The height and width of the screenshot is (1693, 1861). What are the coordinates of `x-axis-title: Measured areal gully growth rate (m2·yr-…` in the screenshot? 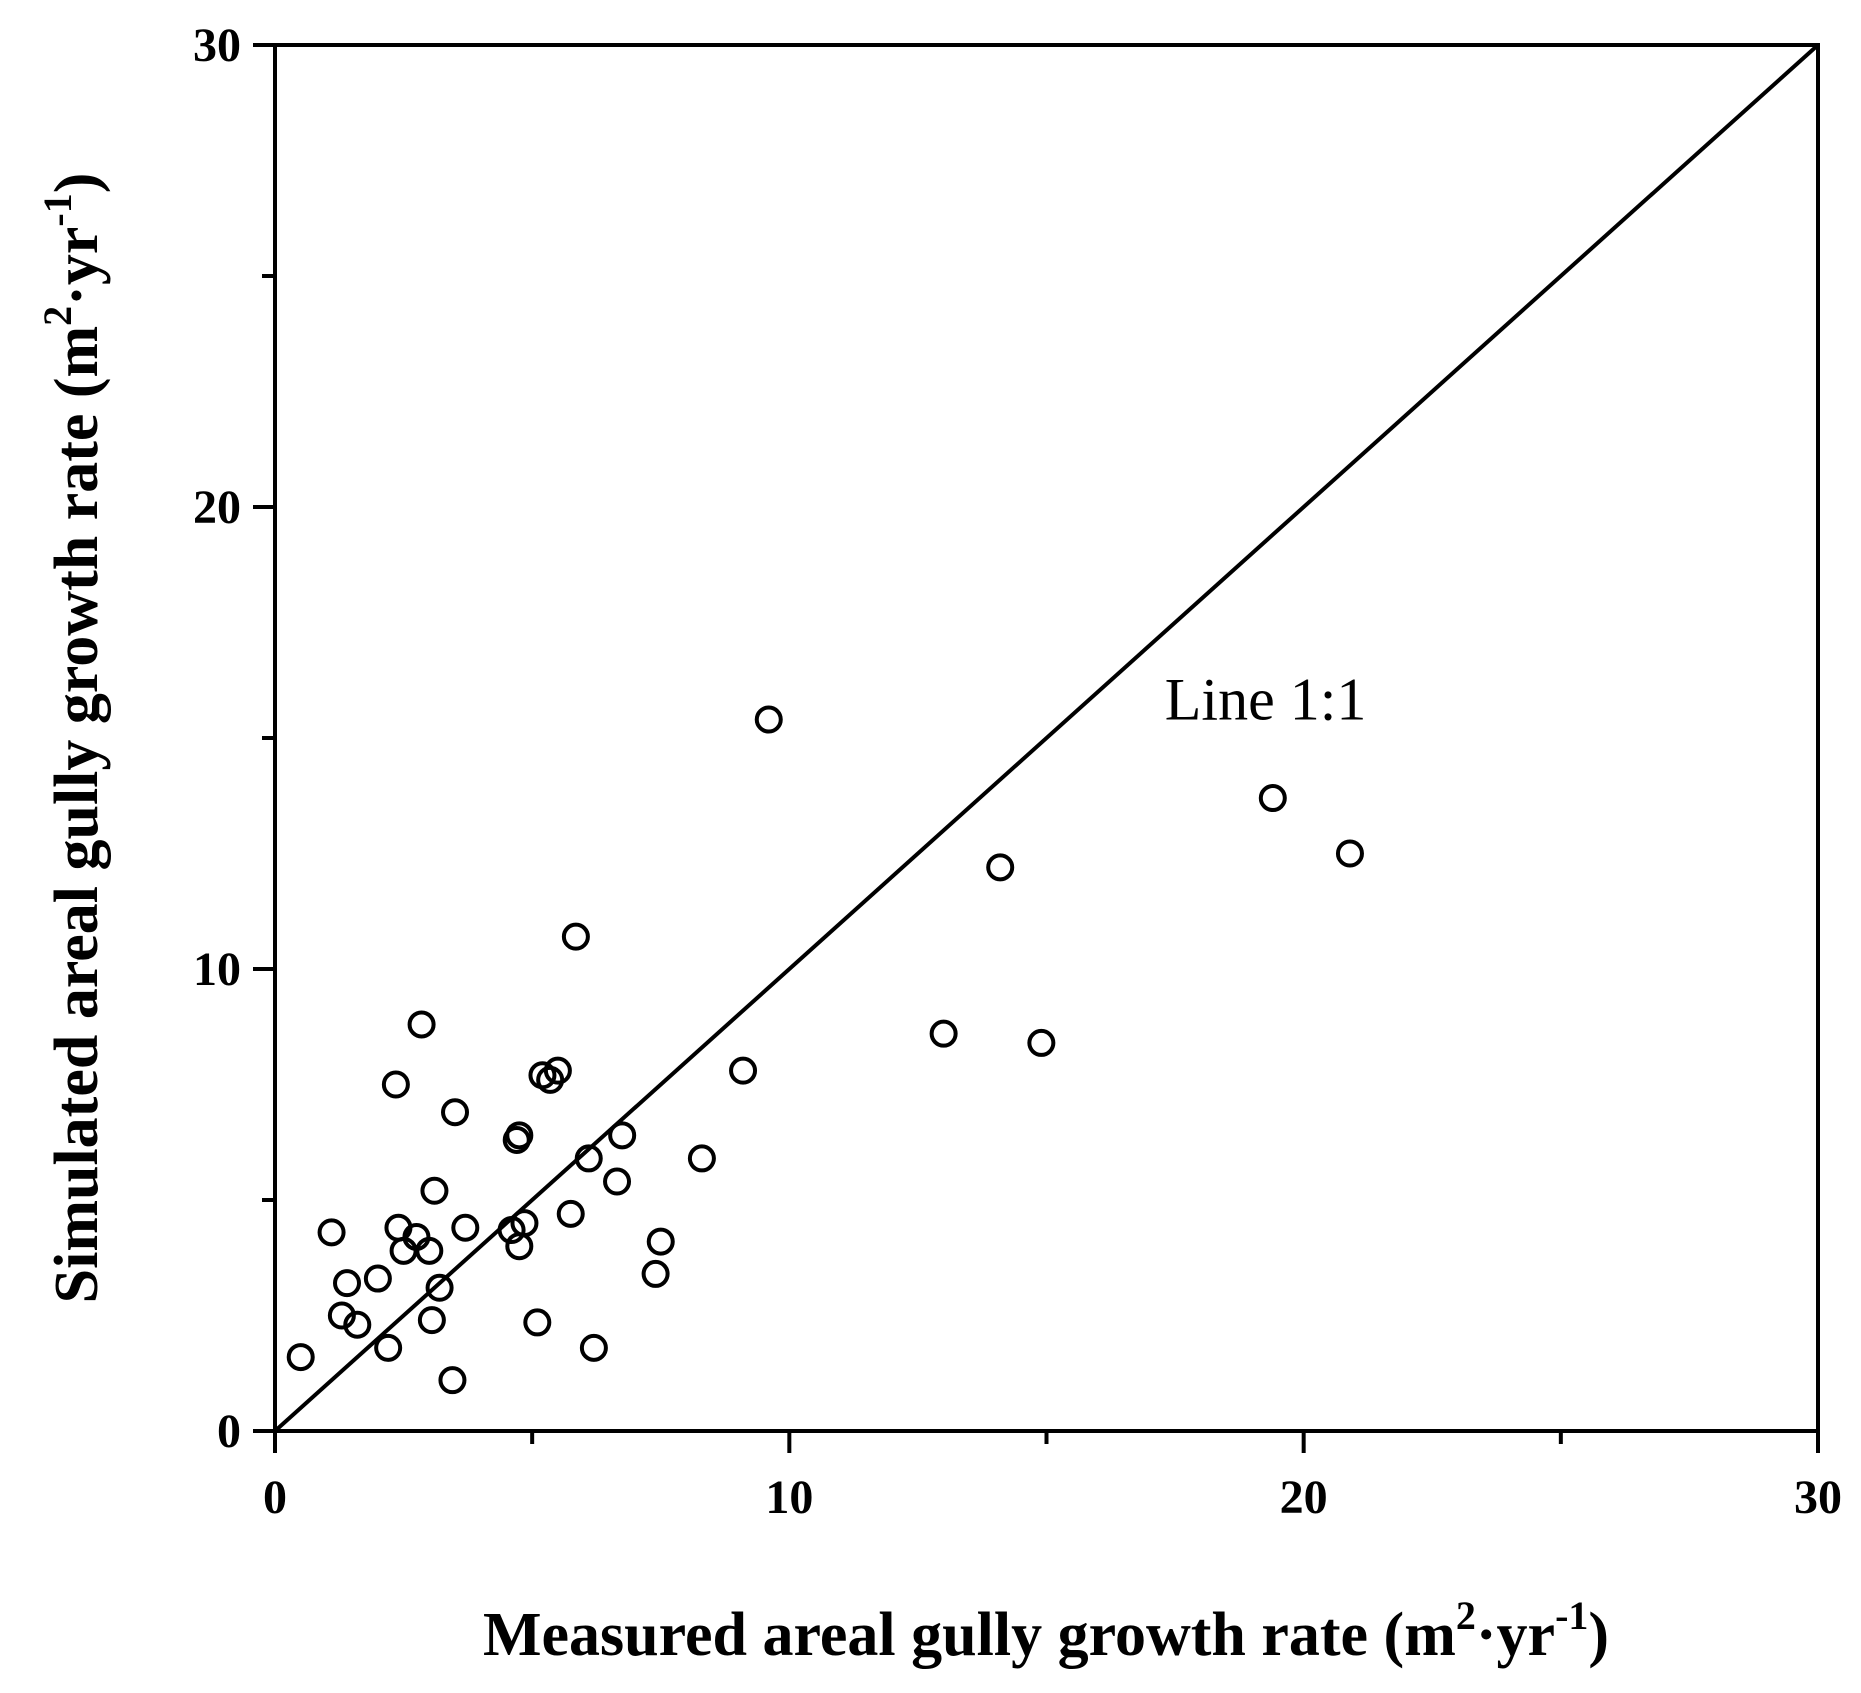 It's located at (1046, 1631).